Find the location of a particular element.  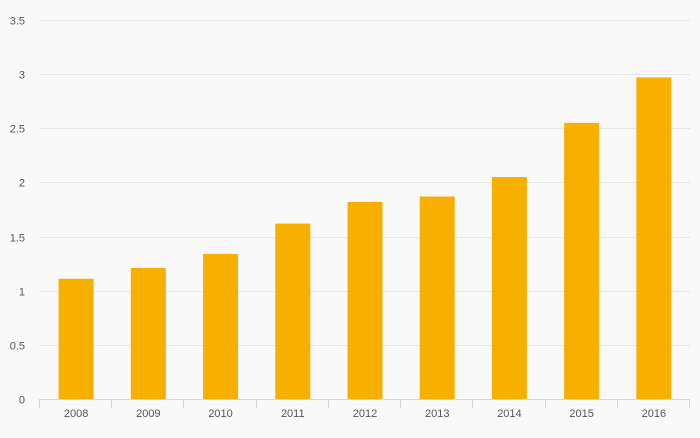

y-tick-label: 0.5 is located at coordinates (17, 347).